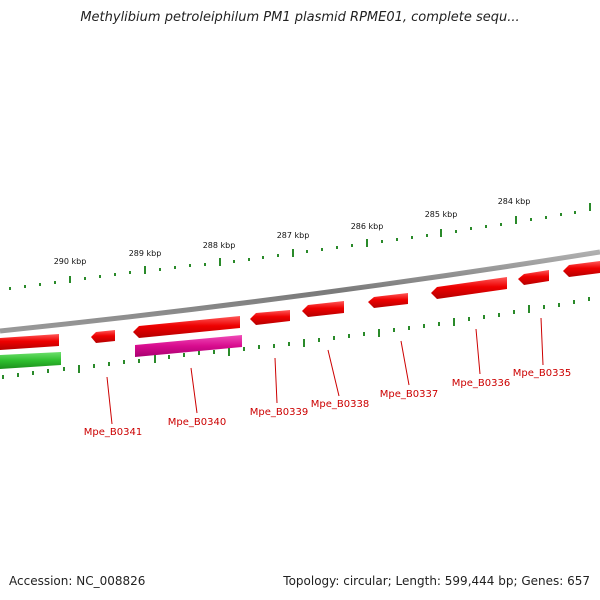  Describe the element at coordinates (186, 327) in the screenshot. I see `gene-arrow-b0340-fwd` at that location.